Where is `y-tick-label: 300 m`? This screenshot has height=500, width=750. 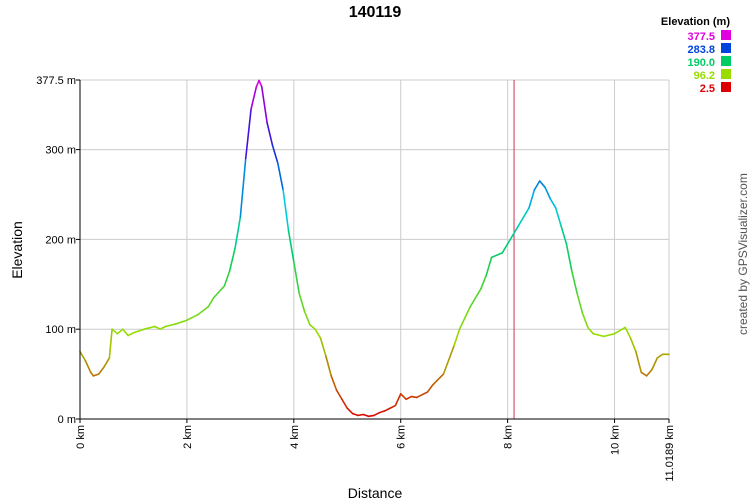 y-tick-label: 300 m is located at coordinates (60, 151).